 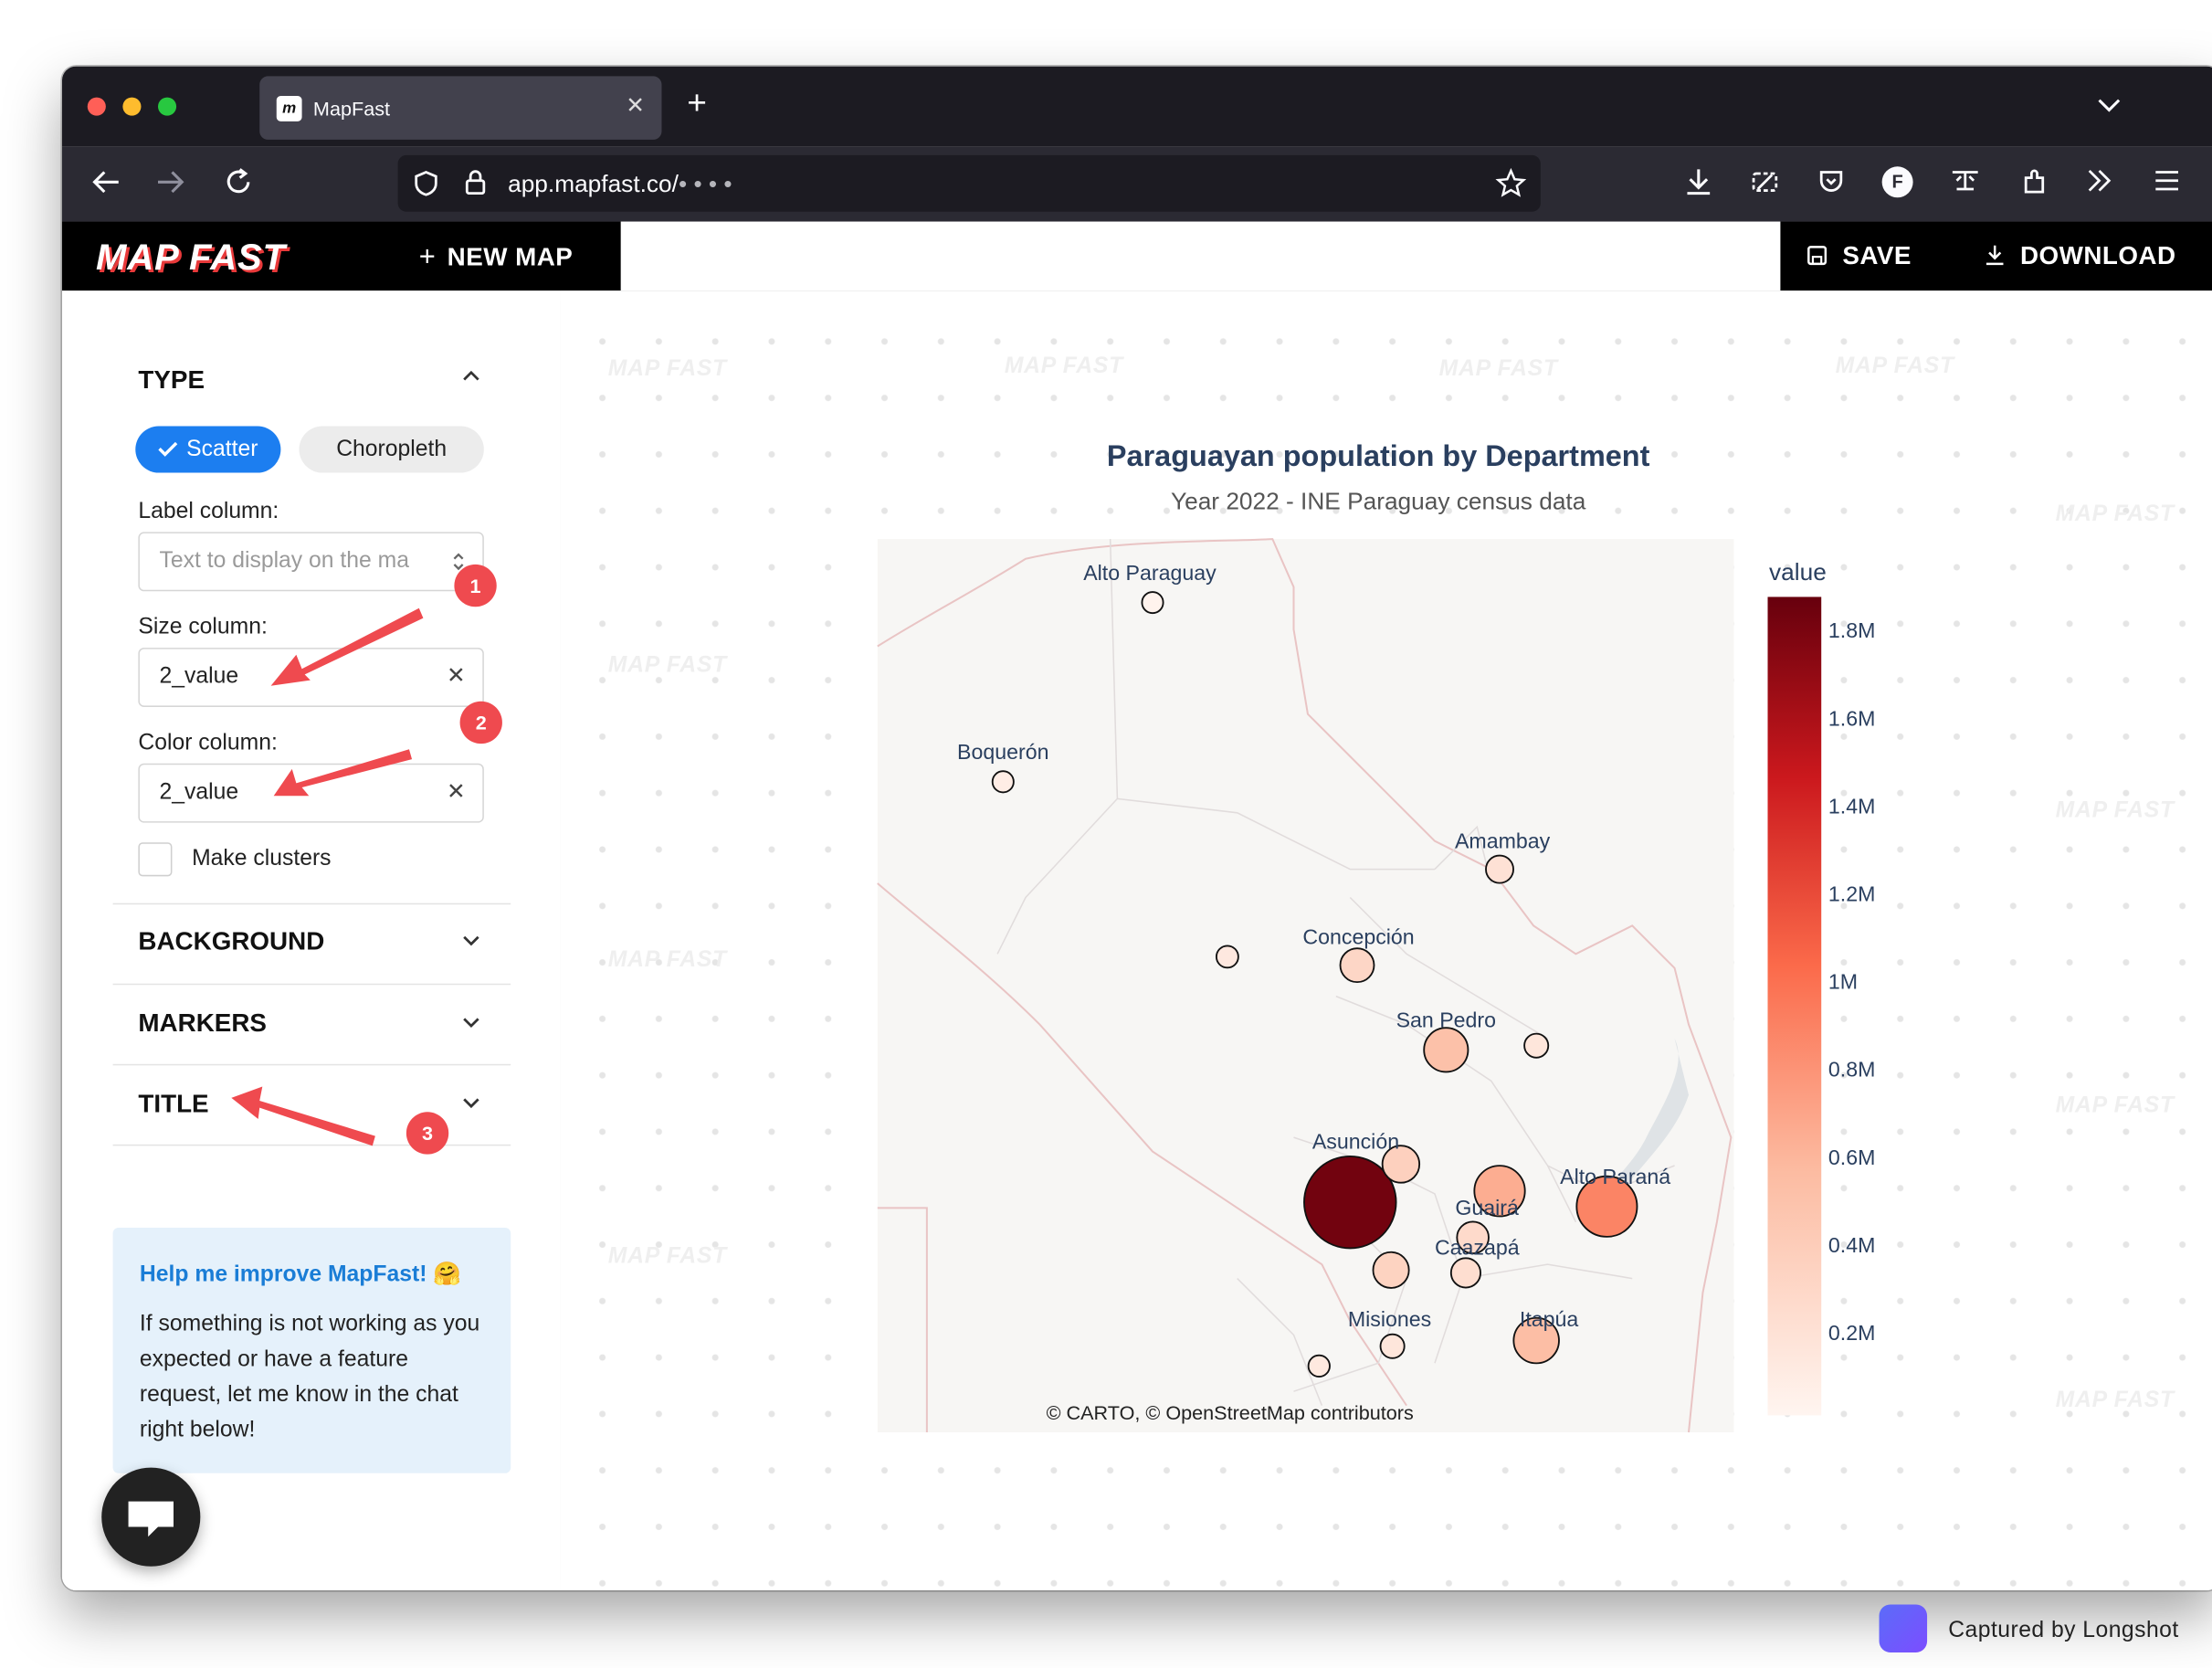 I want to click on clear-color-icon: ✕, so click(x=456, y=792).